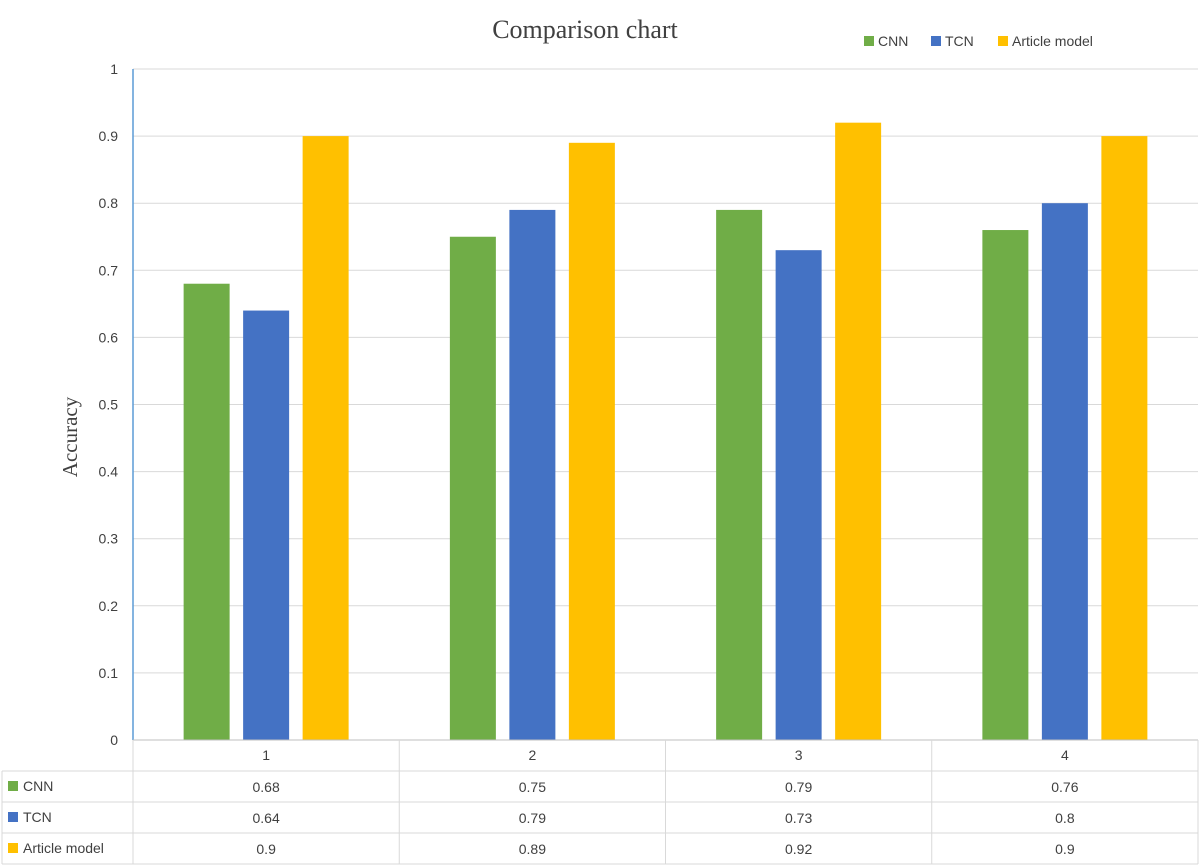  What do you see at coordinates (266, 787) in the screenshot?
I see `data-label-cnn-1: 0.68` at bounding box center [266, 787].